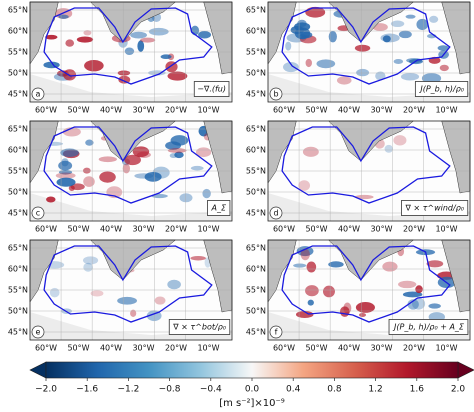  Describe the element at coordinates (256, 171) in the screenshot. I see `lat-label: 55°N` at that location.